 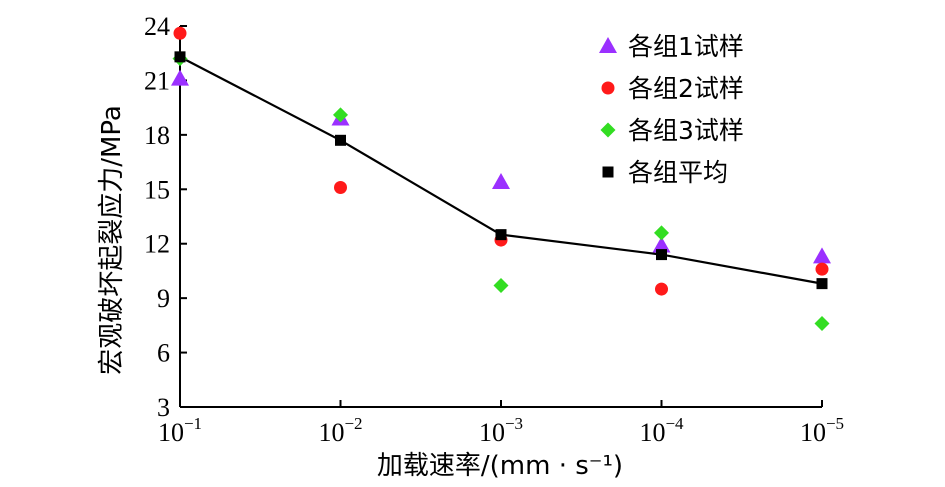 What do you see at coordinates (180, 430) in the screenshot?
I see `x-tick-label: 10⁻¹` at bounding box center [180, 430].